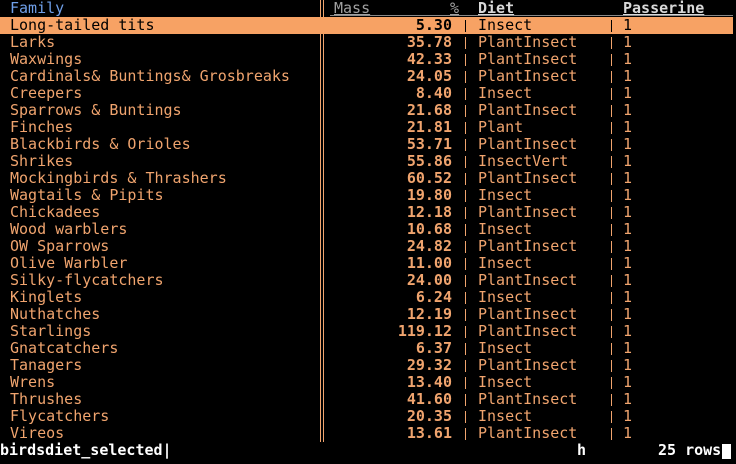 The height and width of the screenshot is (464, 736). What do you see at coordinates (366, 195) in the screenshot?
I see `table-row: Wagtails & Pipits 19.80 Insect 1` at bounding box center [366, 195].